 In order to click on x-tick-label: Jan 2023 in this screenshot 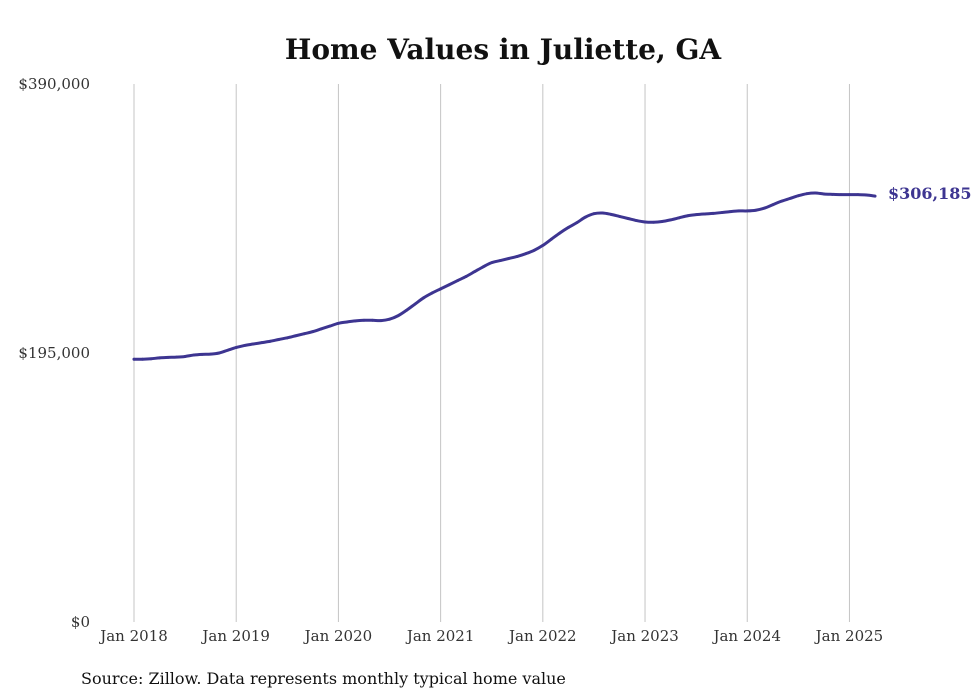, I will do `click(644, 636)`.